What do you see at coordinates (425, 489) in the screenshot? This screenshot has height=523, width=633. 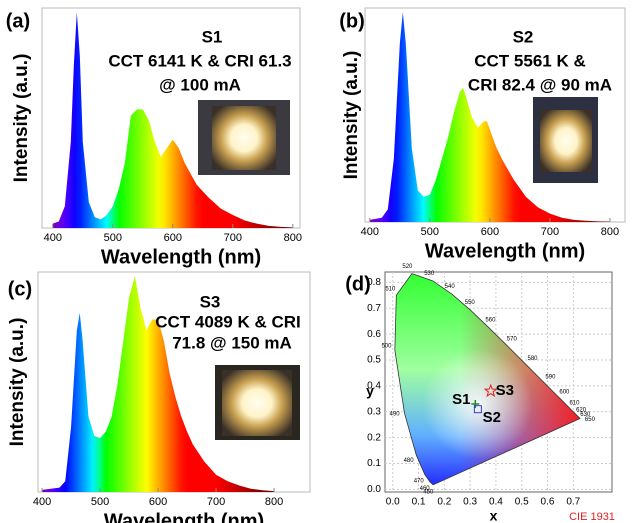 I see `locus-label: 460` at bounding box center [425, 489].